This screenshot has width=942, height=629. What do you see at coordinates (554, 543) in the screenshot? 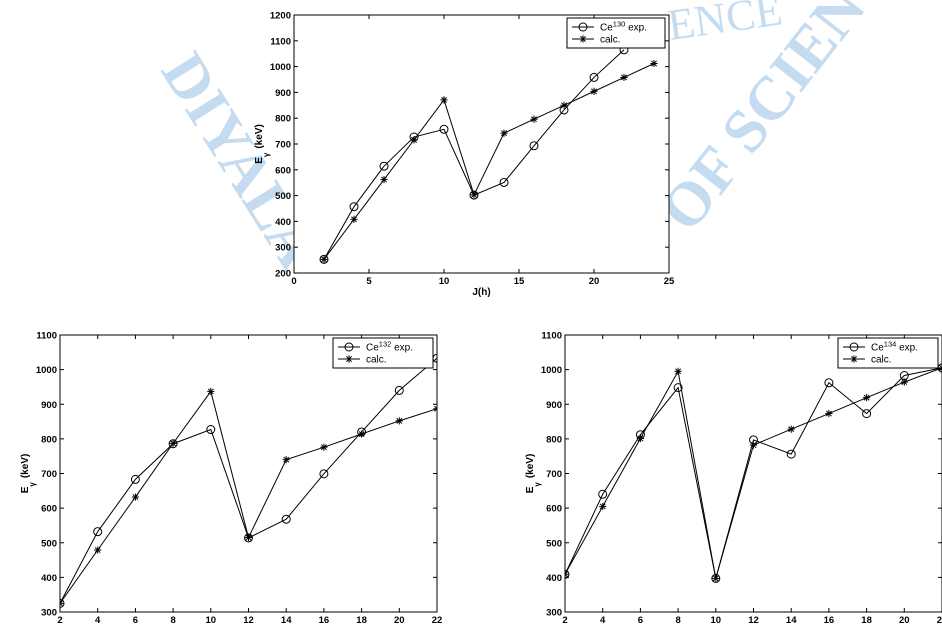
I see `y-tick-label: 500` at bounding box center [554, 543].